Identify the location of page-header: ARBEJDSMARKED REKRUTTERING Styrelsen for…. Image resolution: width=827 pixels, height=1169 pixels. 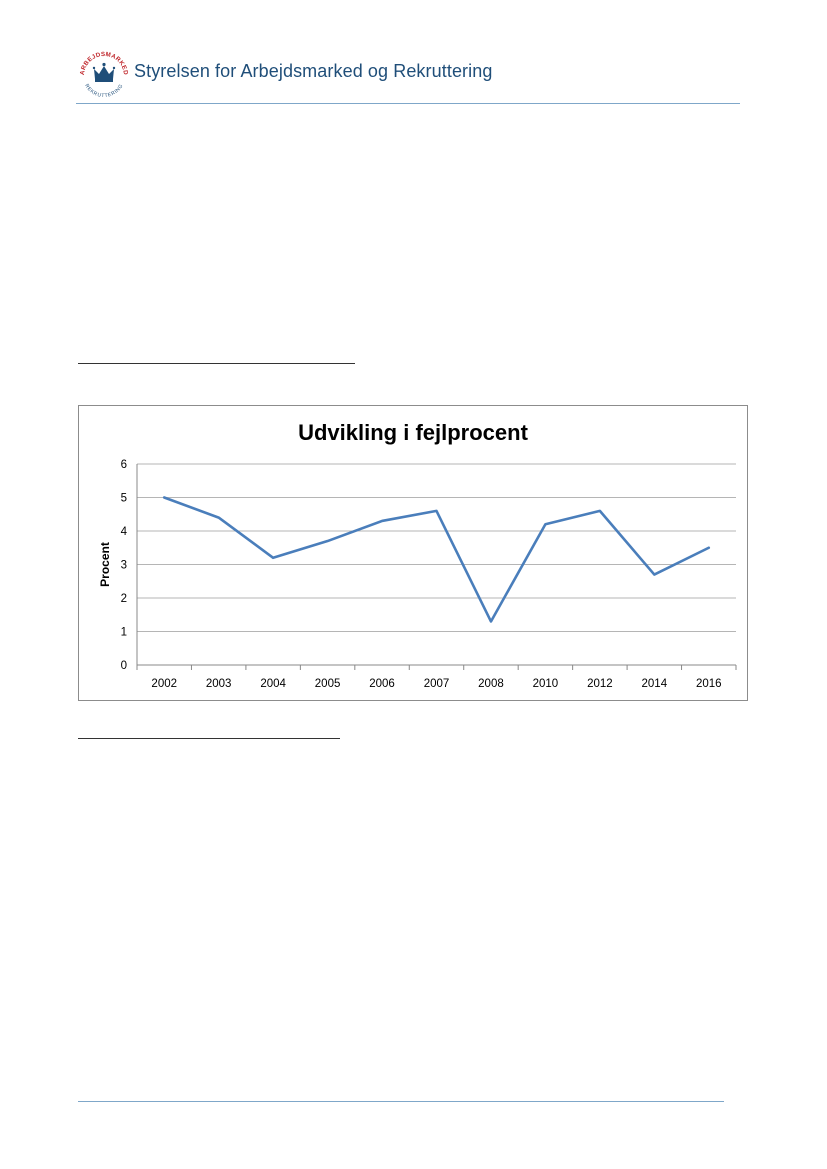
(408, 76).